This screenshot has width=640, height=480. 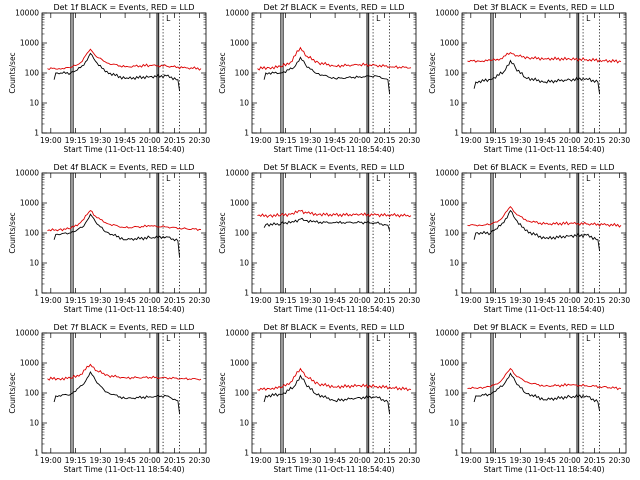 I want to click on chart-6-ytick-label: 10, so click(x=454, y=263).